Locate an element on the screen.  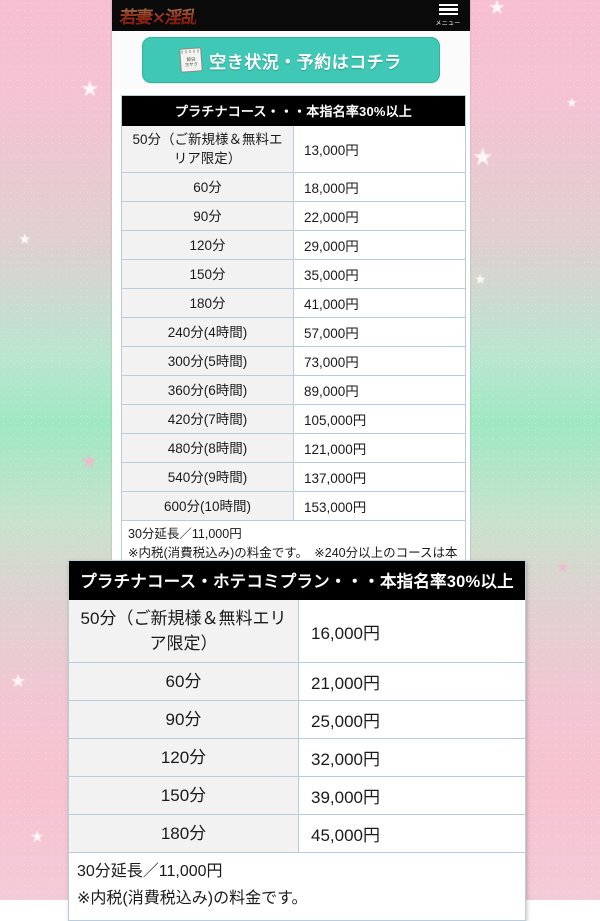
table-row: 600分(10時間) 153,000円 is located at coordinates (293, 505).